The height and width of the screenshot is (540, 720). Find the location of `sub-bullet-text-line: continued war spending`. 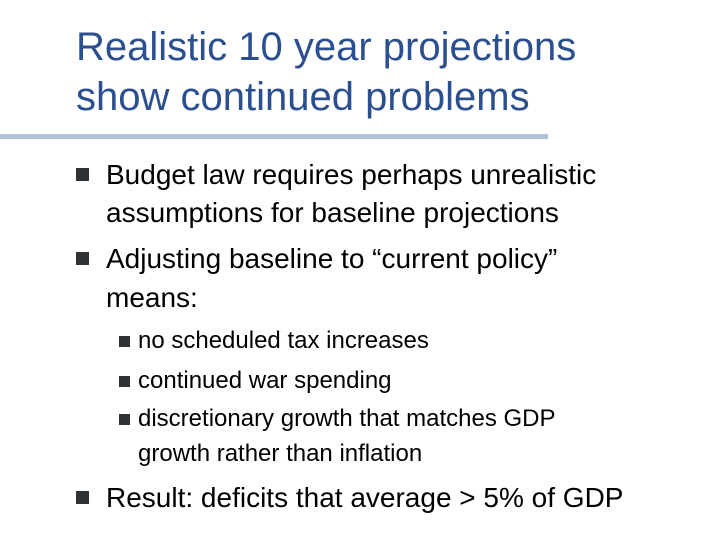

sub-bullet-text-line: continued war spending is located at coordinates (265, 380).